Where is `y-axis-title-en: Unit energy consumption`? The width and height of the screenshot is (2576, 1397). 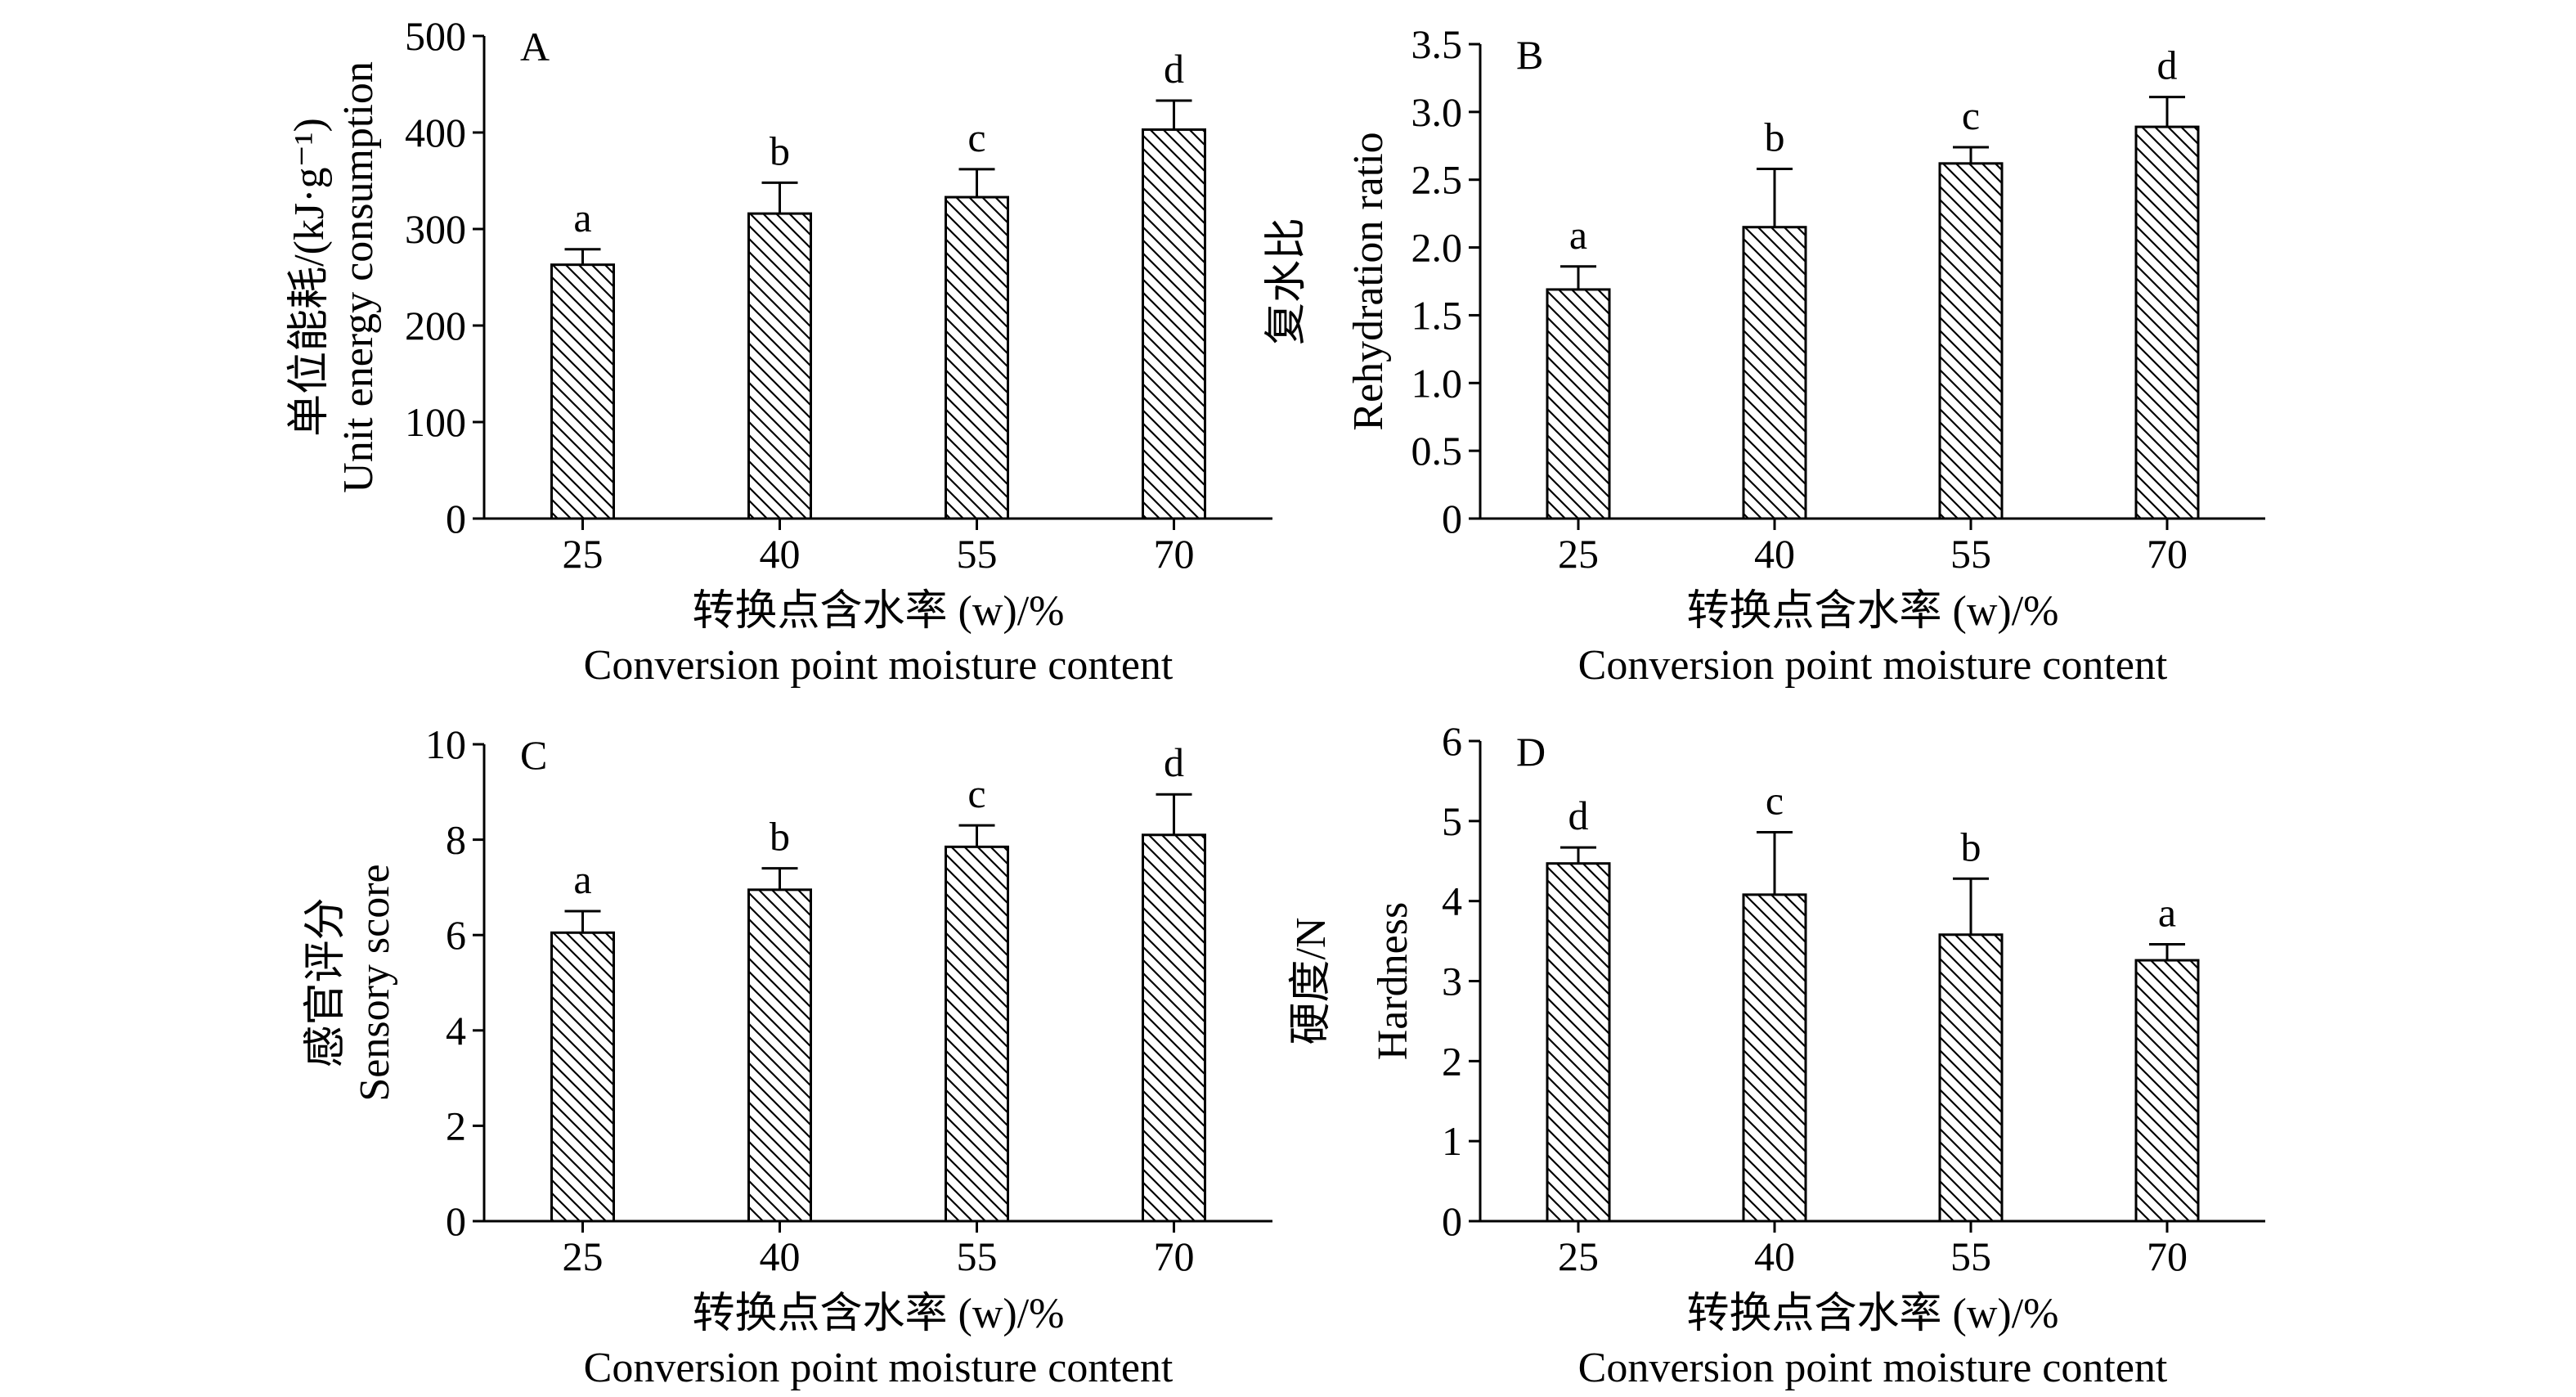
y-axis-title-en: Unit energy consumption is located at coordinates (359, 277).